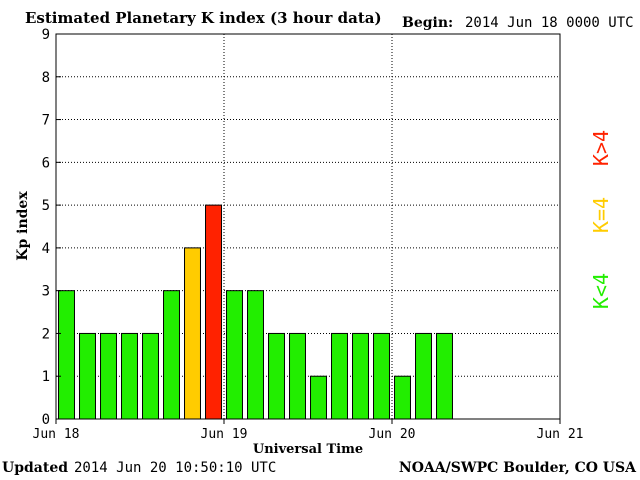  What do you see at coordinates (46, 377) in the screenshot?
I see `y-tick-label: 1` at bounding box center [46, 377].